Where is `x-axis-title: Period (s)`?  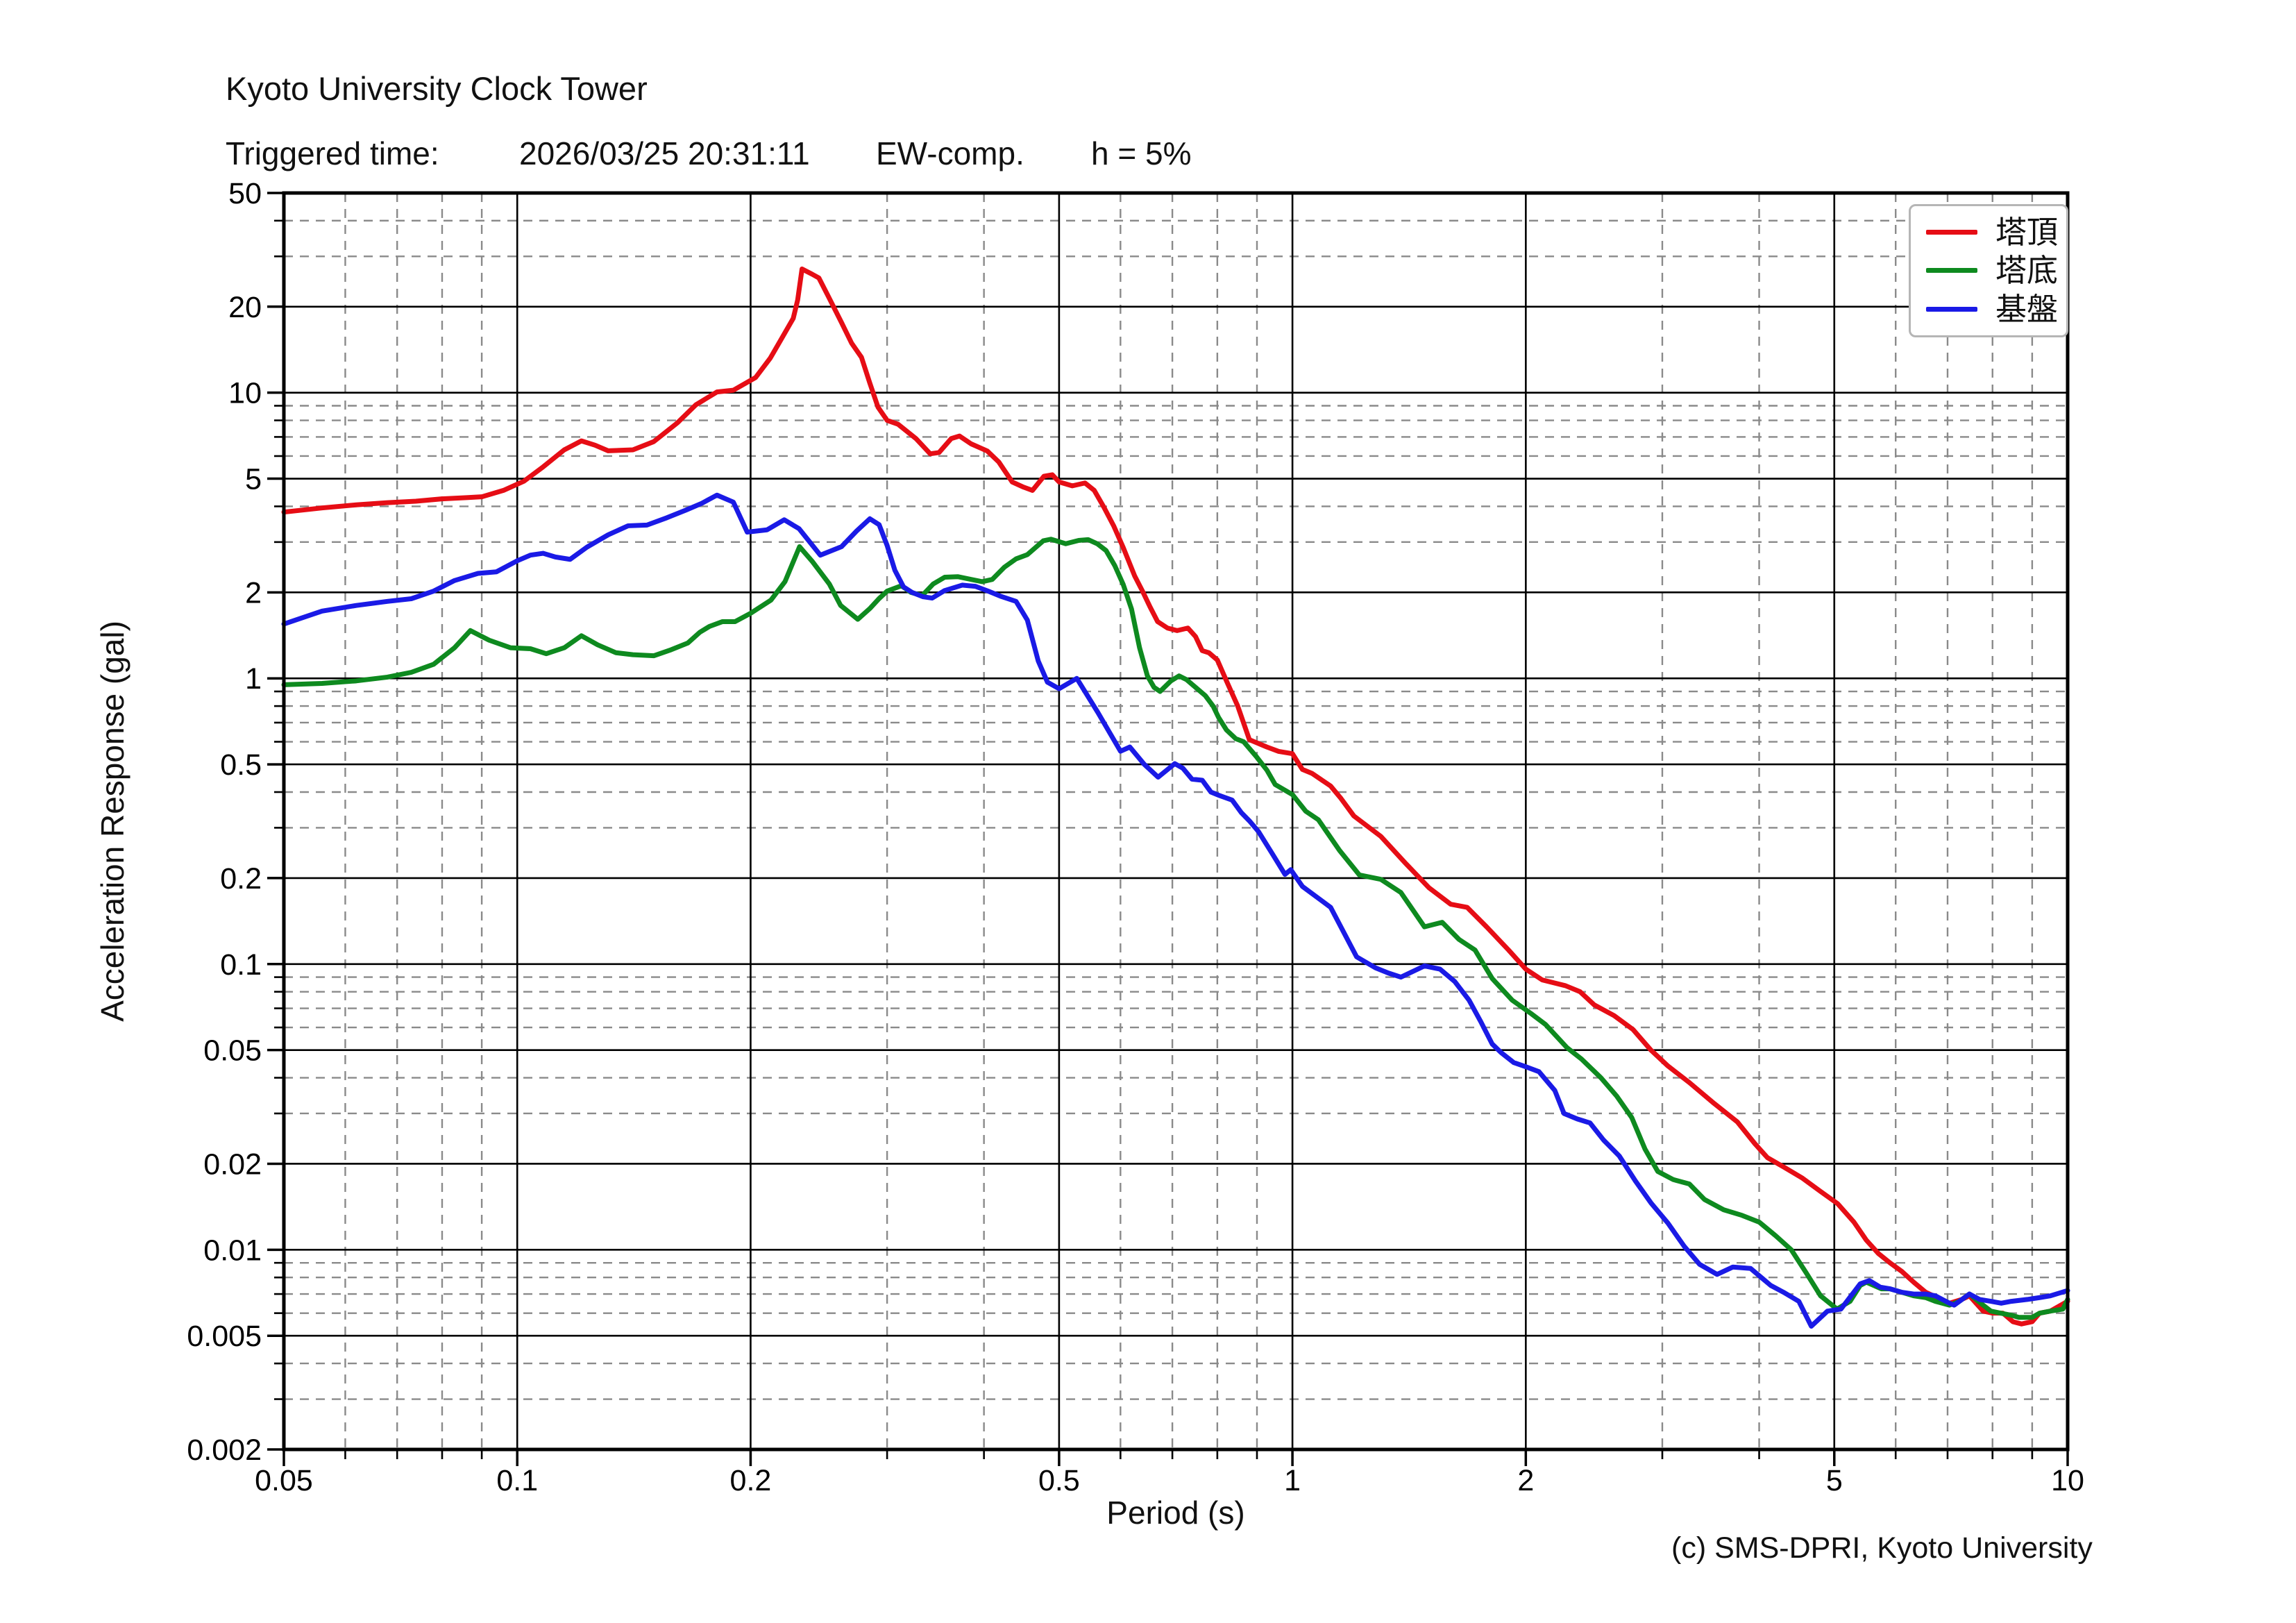 x-axis-title: Period (s) is located at coordinates (1175, 1513).